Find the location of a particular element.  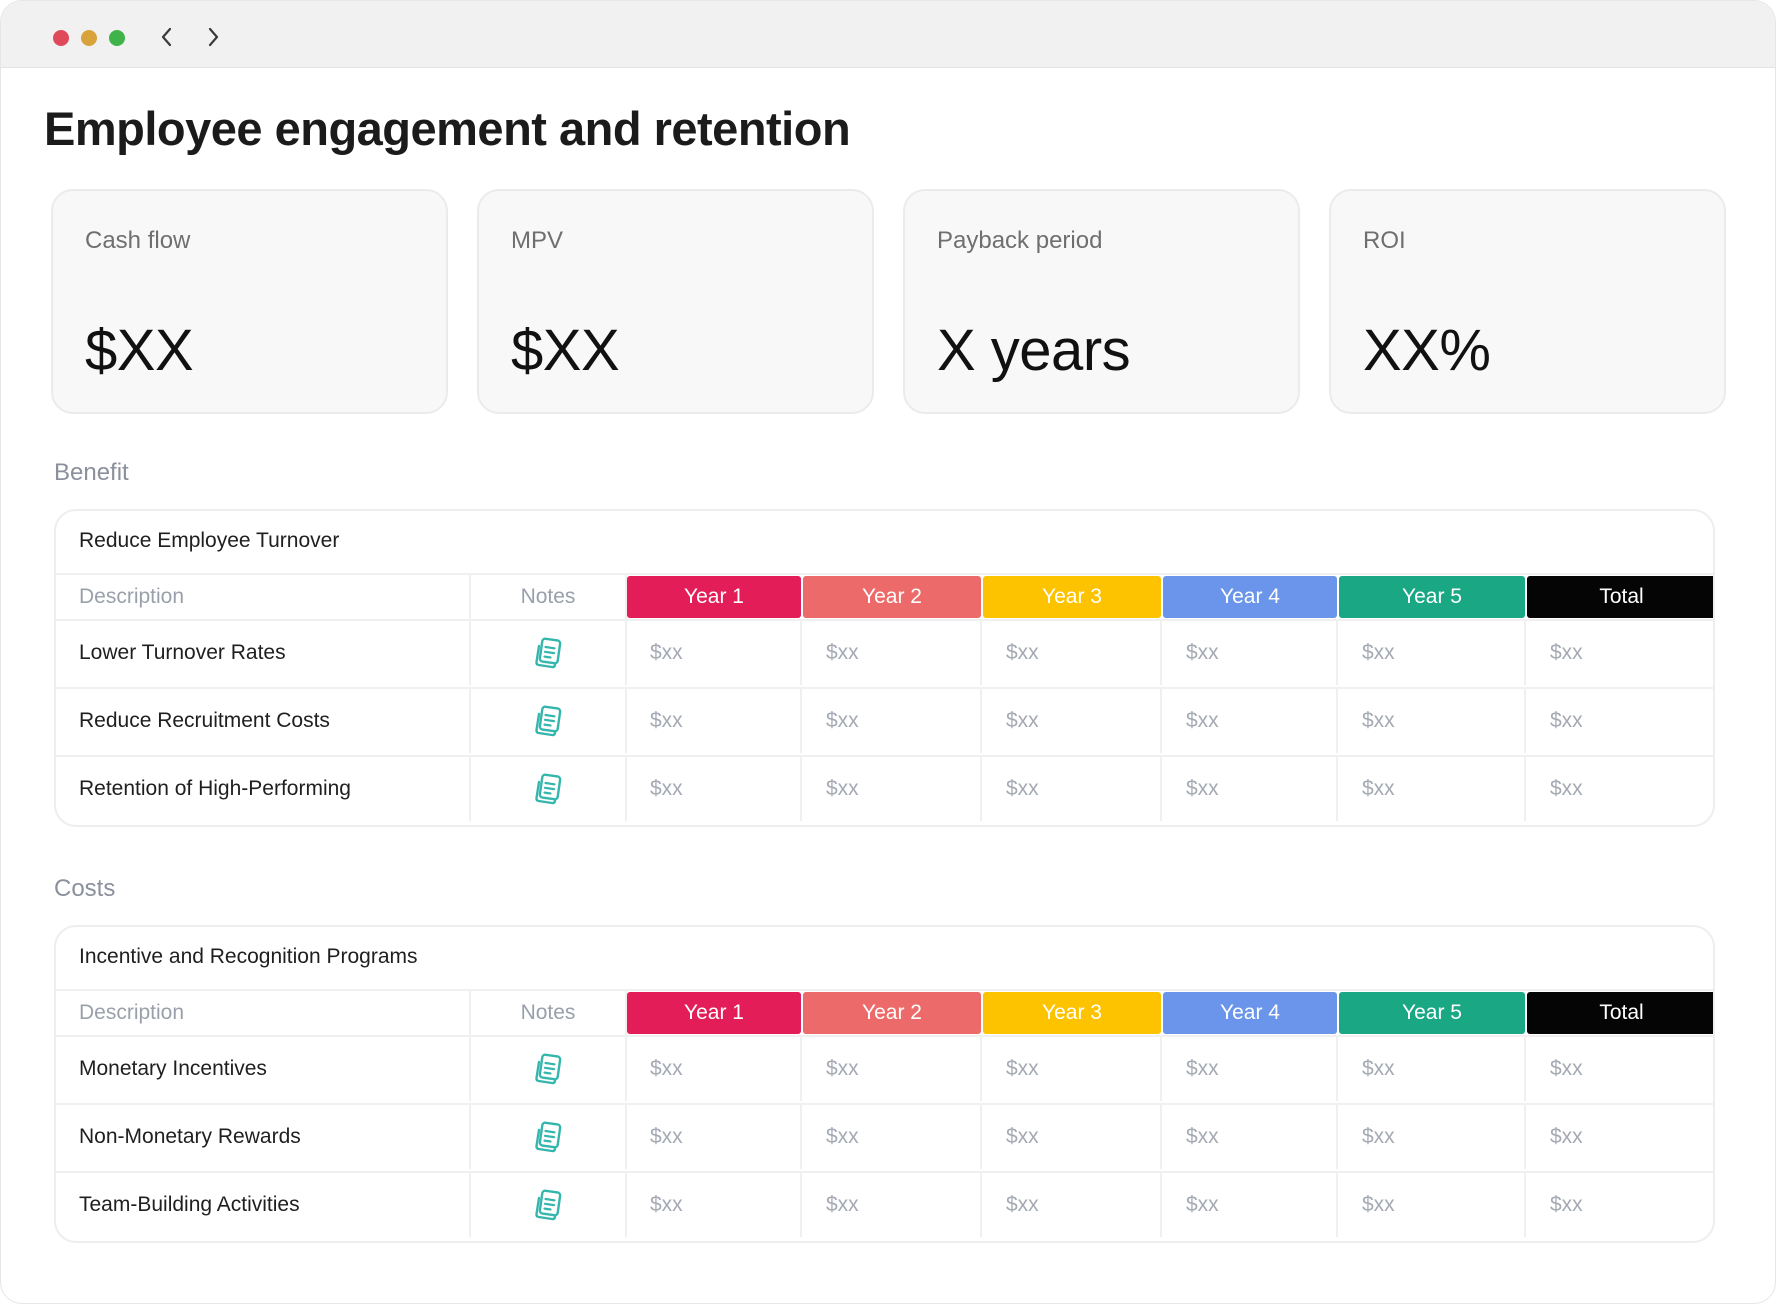

table-row: Monetary Incentives $xx $xx $xx $xx $xx $xx is located at coordinates (884, 1068).